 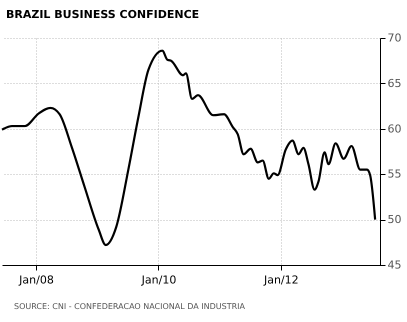 I want to click on y-tick-label: 65, so click(x=395, y=83).